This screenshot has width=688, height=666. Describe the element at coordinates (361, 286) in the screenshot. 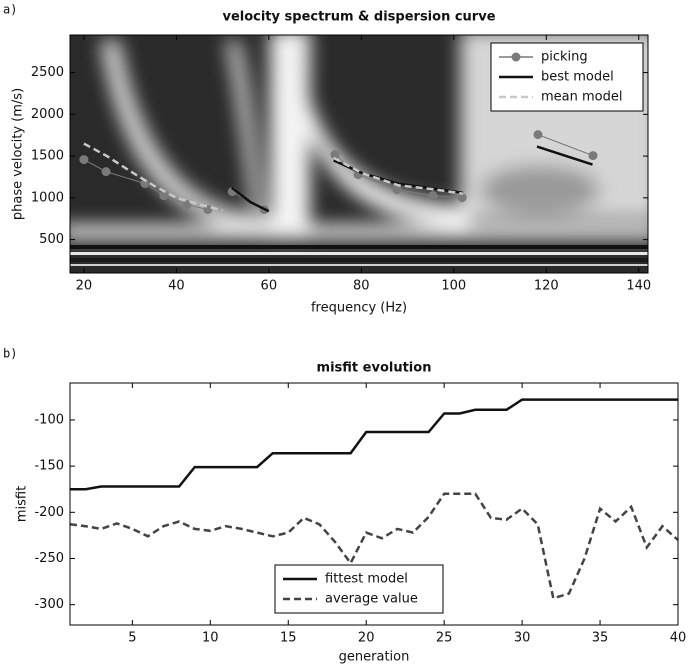

I see `x-tick-label: 80` at that location.